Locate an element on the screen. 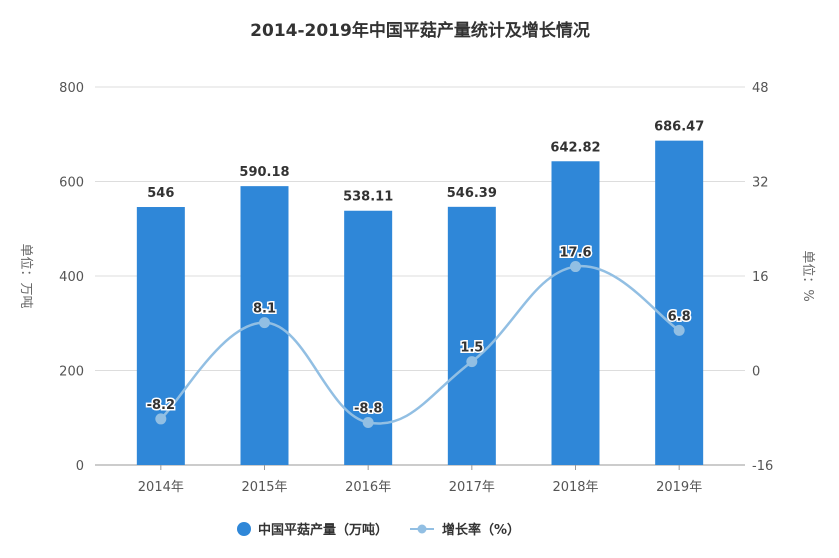 The image size is (839, 558). bar-data-label: 590.18 is located at coordinates (264, 172).